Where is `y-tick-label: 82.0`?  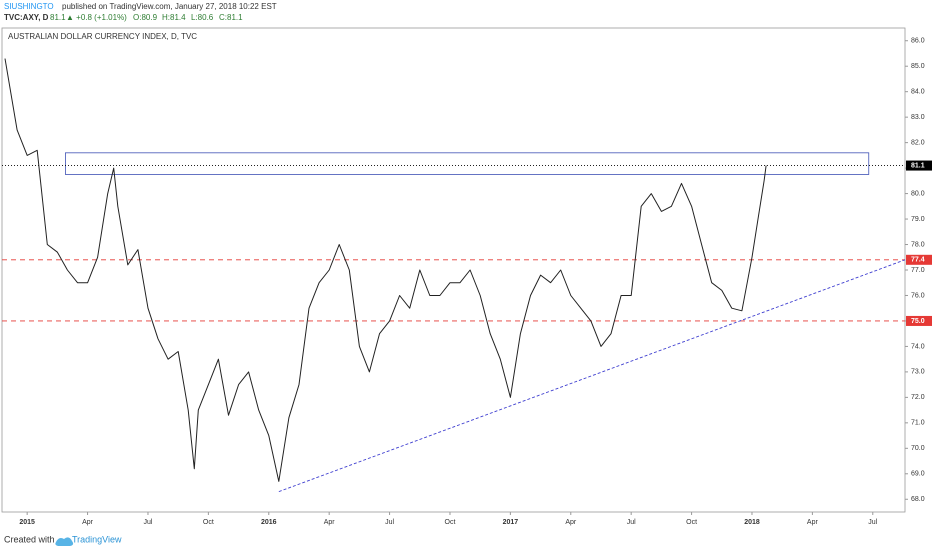
y-tick-label: 82.0 is located at coordinates (918, 142).